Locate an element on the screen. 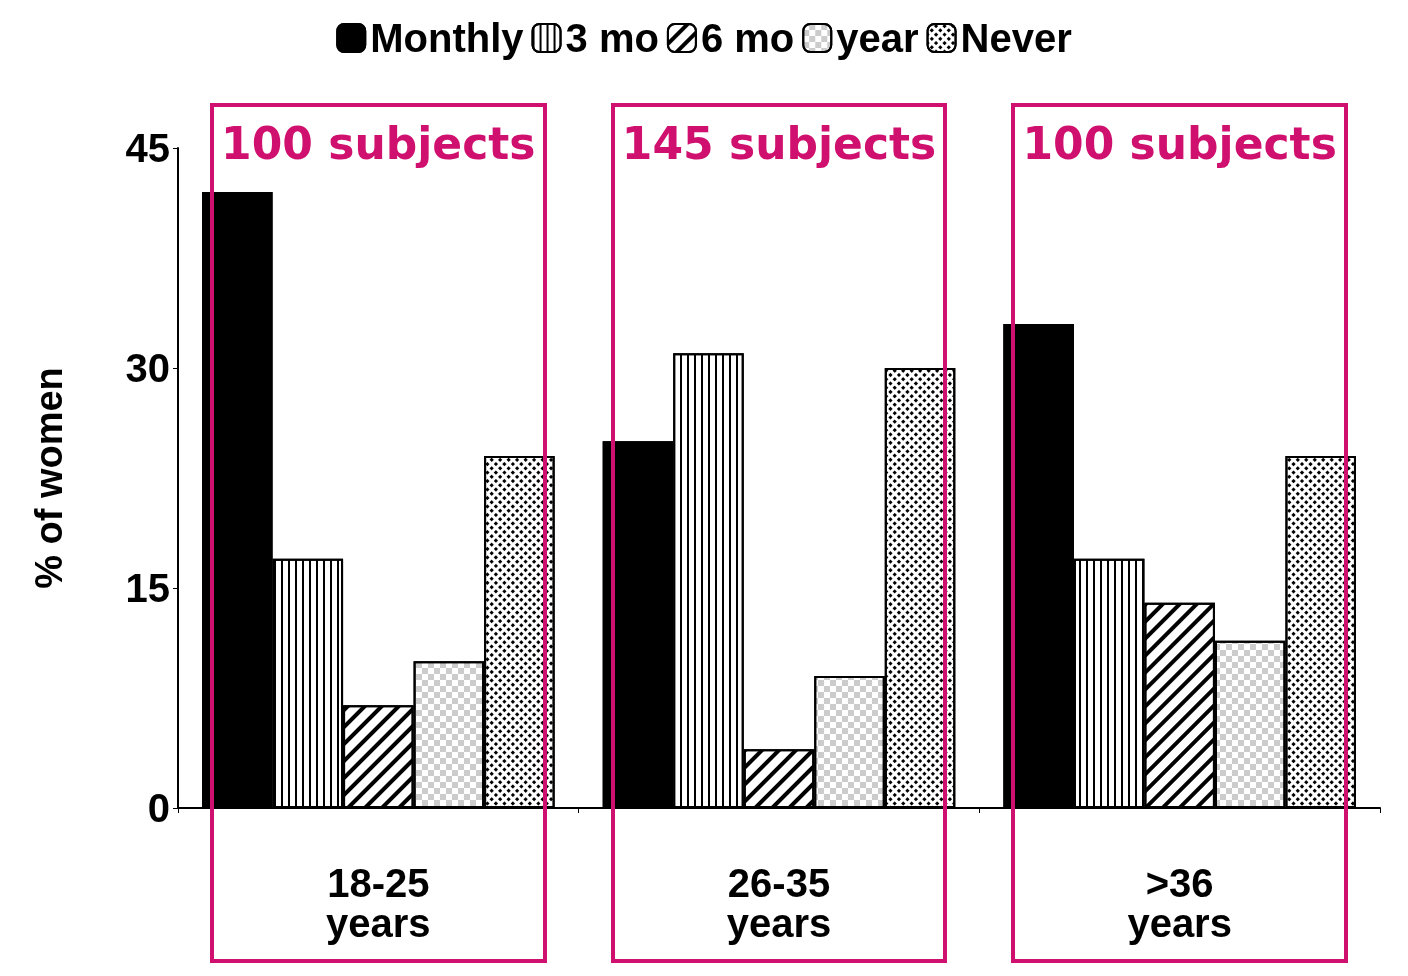 This screenshot has width=1408, height=976. y-tick-label: 30 is located at coordinates (147, 368).